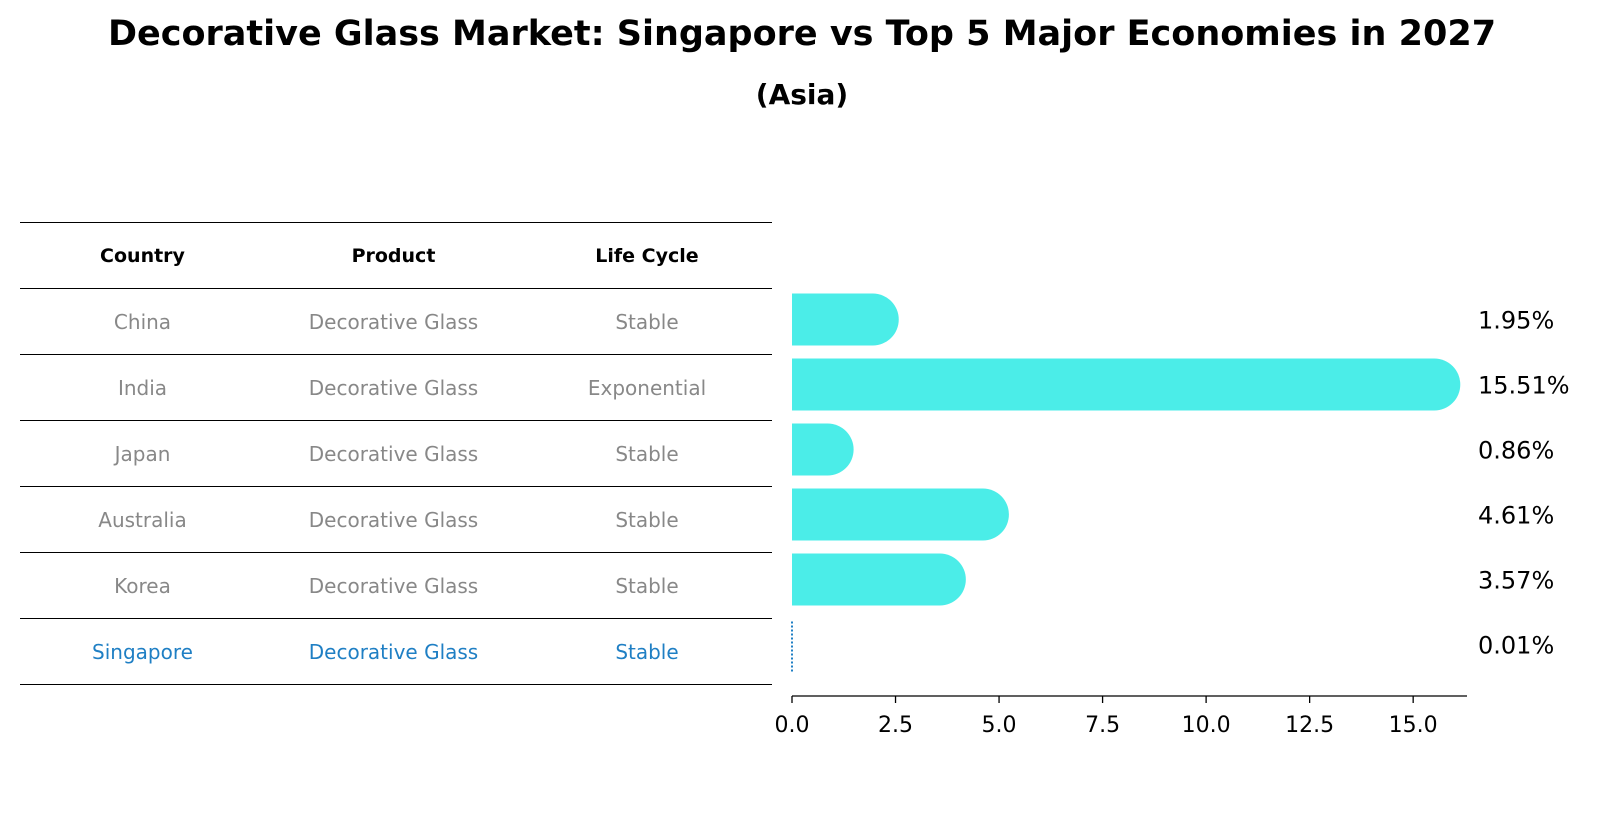  I want to click on cell-country: Korea, so click(142, 585).